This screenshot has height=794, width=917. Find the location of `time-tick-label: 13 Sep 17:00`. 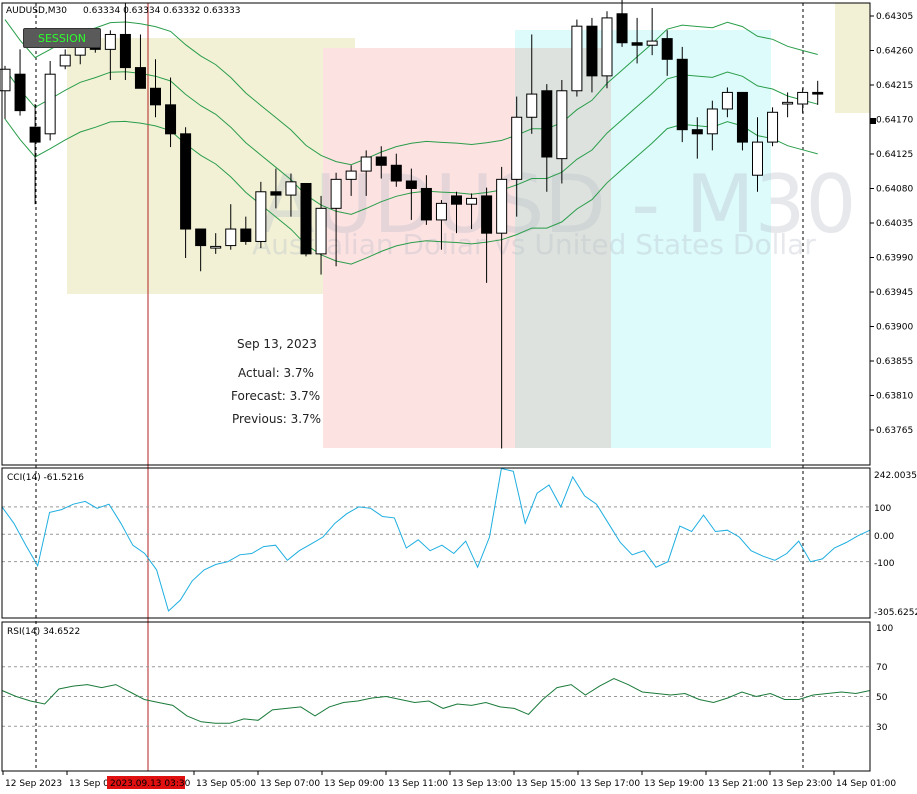

time-tick-label: 13 Sep 17:00 is located at coordinates (610, 784).